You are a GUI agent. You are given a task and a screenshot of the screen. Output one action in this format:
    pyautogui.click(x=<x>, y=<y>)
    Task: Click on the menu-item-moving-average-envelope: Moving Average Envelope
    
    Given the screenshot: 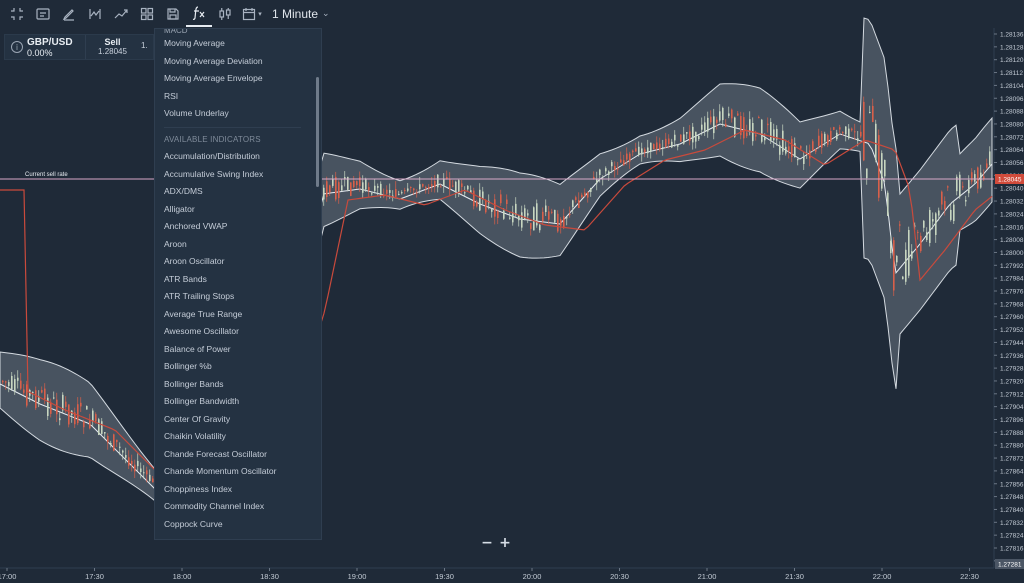 What is the action you would take?
    pyautogui.click(x=213, y=78)
    